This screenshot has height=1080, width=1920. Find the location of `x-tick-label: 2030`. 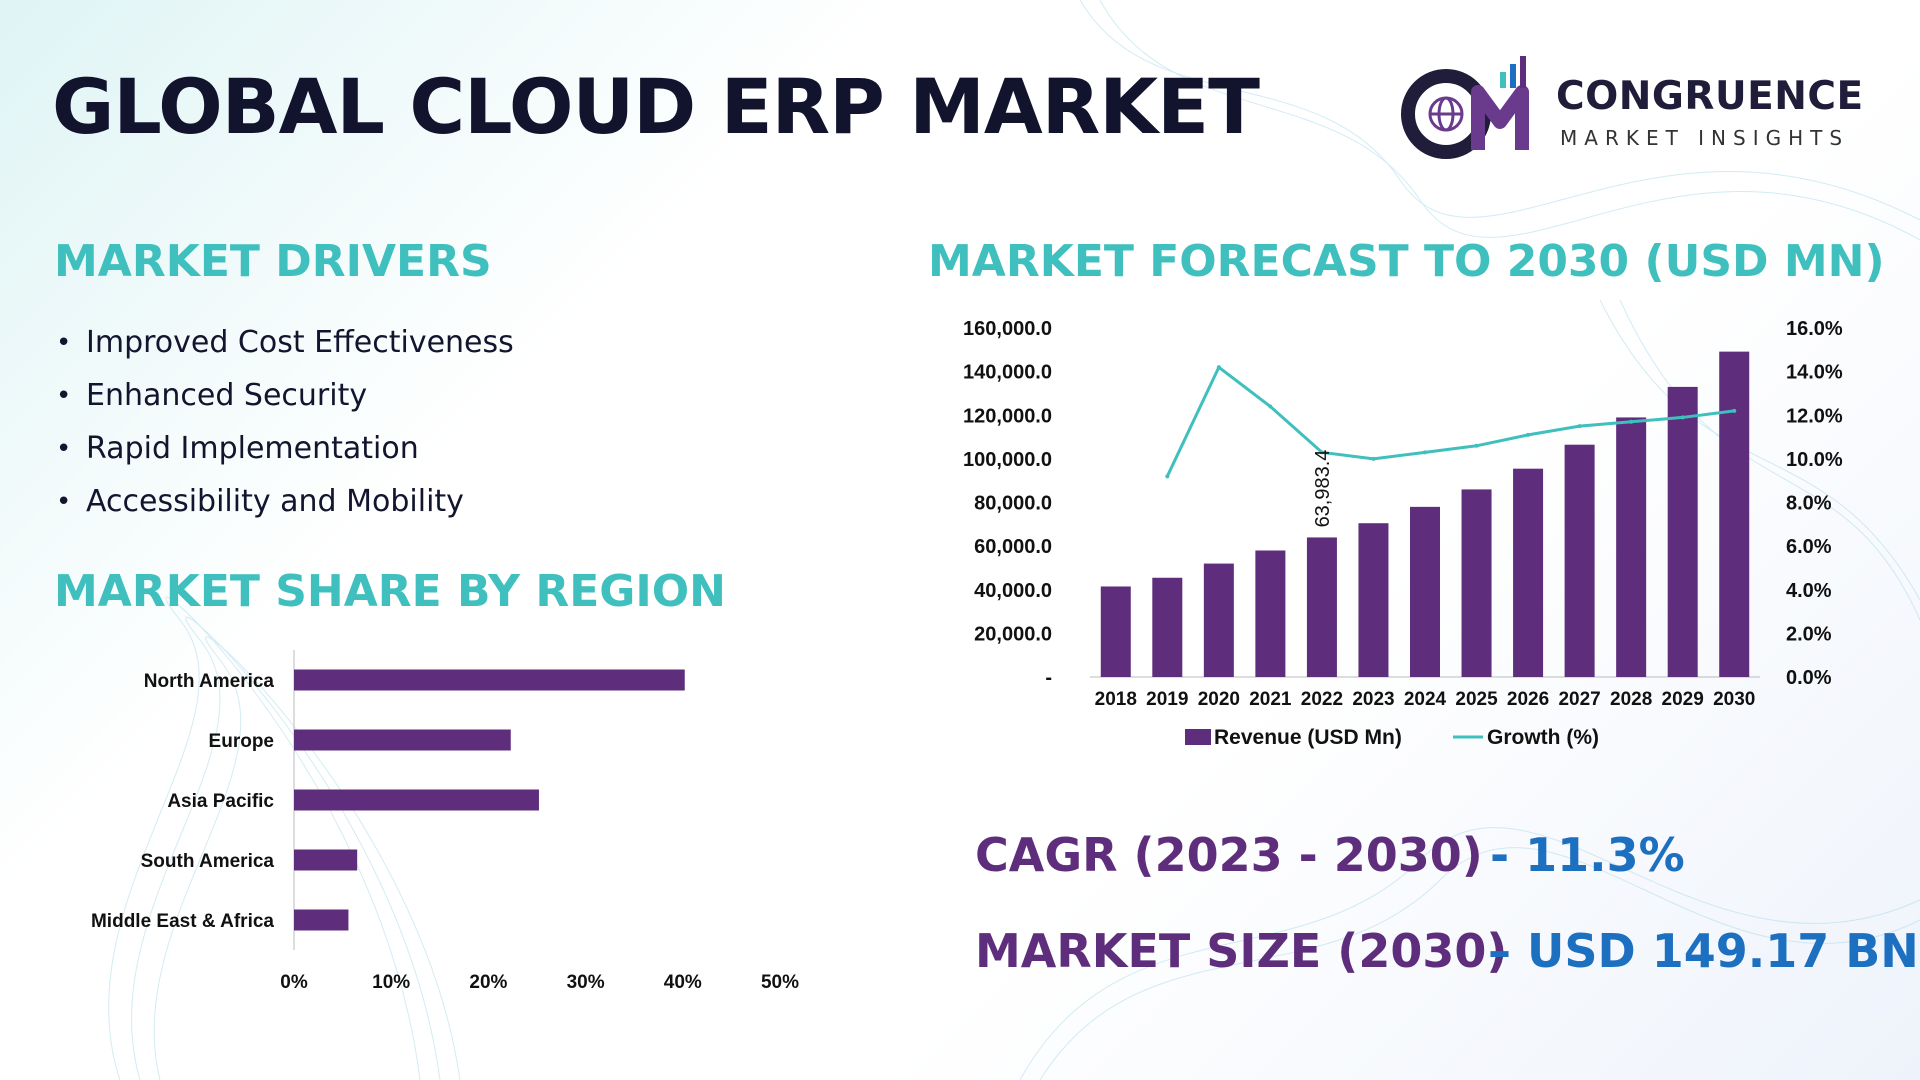

x-tick-label: 2030 is located at coordinates (1734, 699).